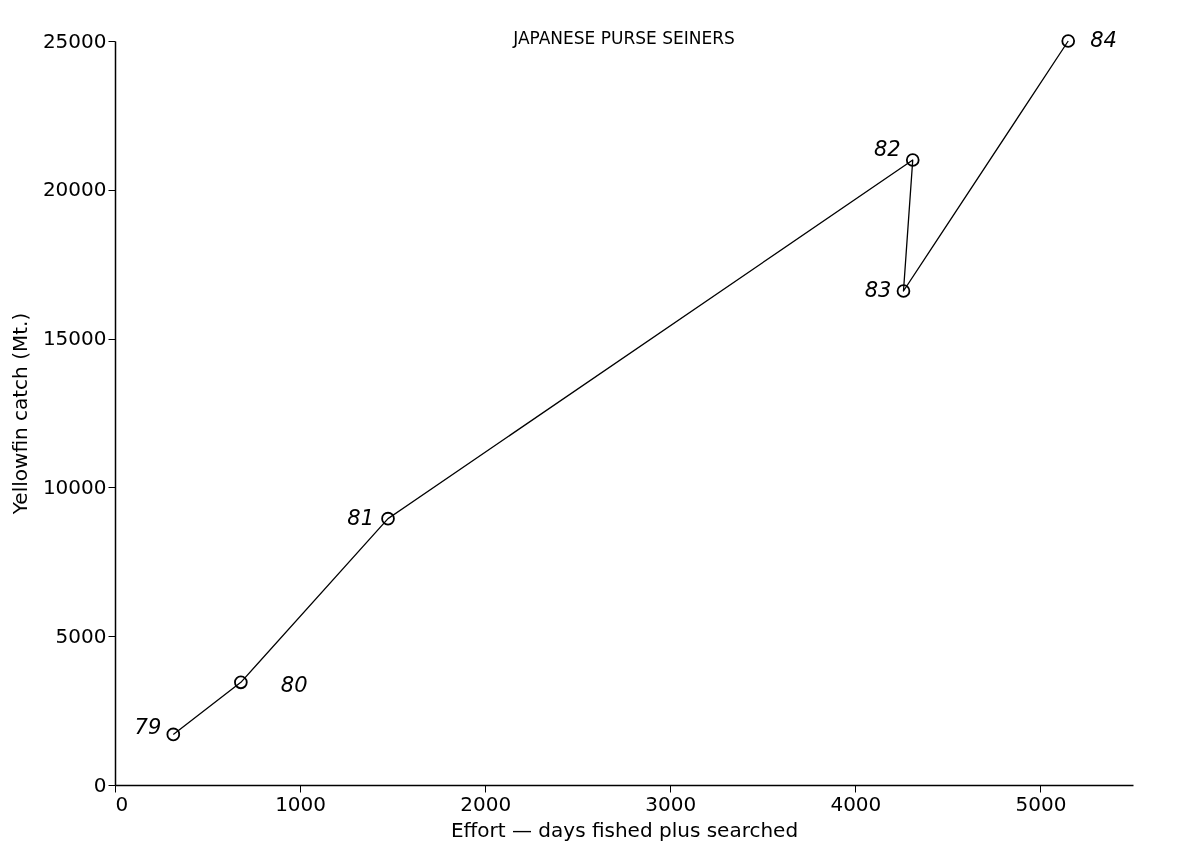 This screenshot has width=1203, height=853. Describe the element at coordinates (1041, 803) in the screenshot. I see `x-tick-label: 5000` at that location.